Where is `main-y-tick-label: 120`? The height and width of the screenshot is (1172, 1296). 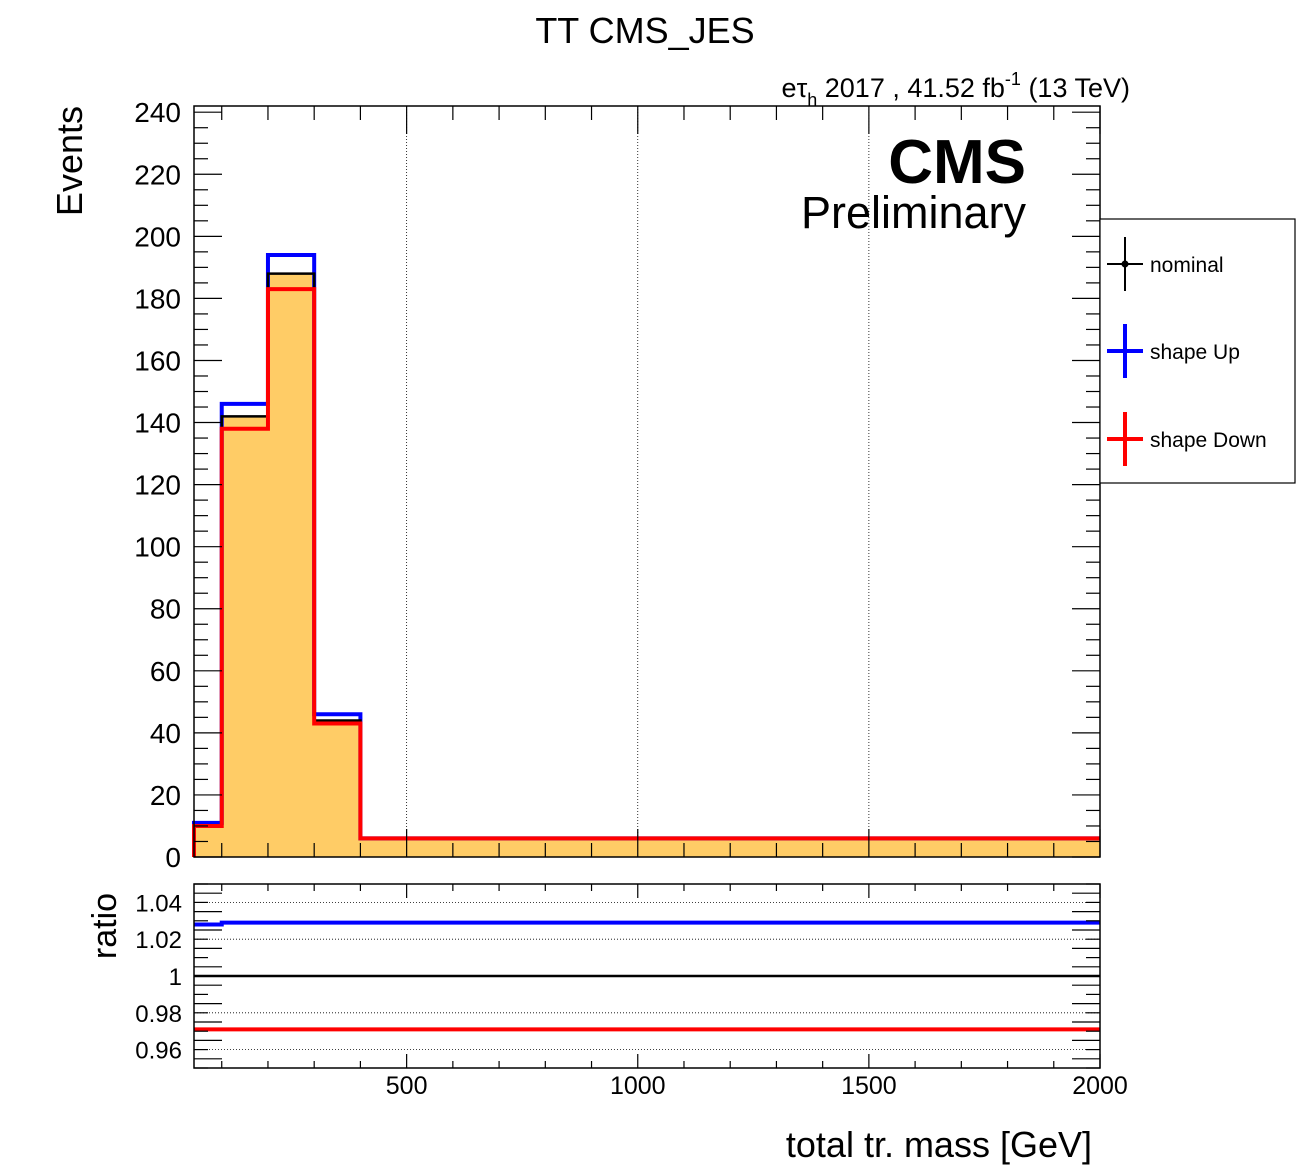 main-y-tick-label: 120 is located at coordinates (157, 485).